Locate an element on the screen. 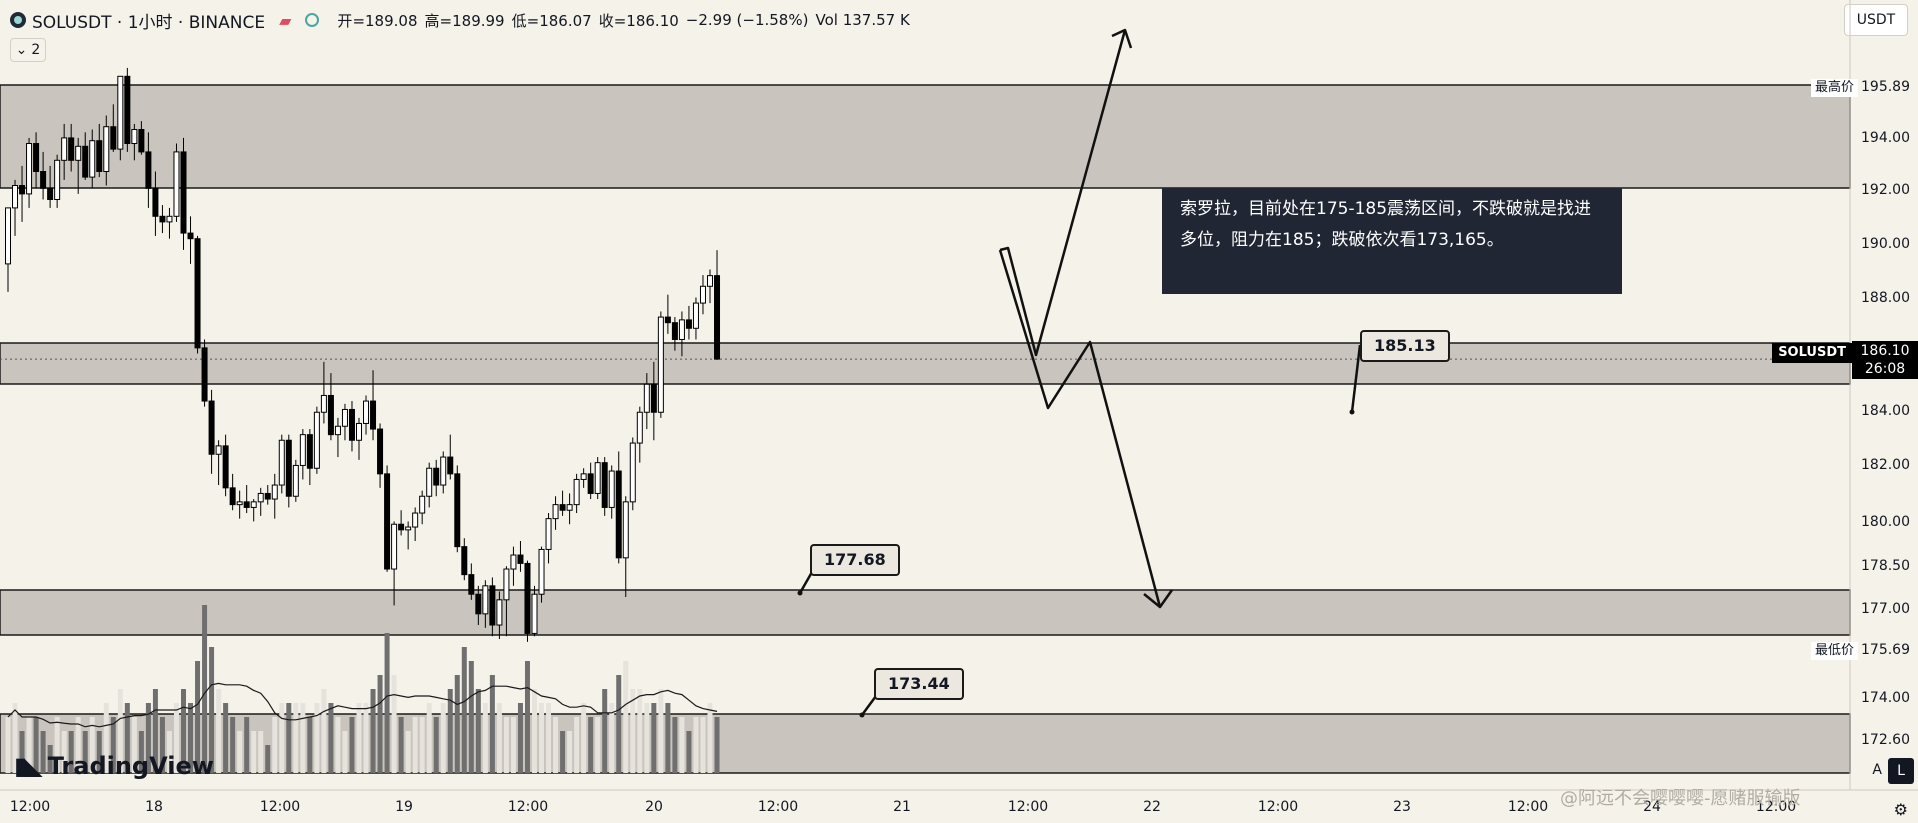 The image size is (1918, 823). tradingview-logo: ▮◣ TradingView is located at coordinates (114, 766).